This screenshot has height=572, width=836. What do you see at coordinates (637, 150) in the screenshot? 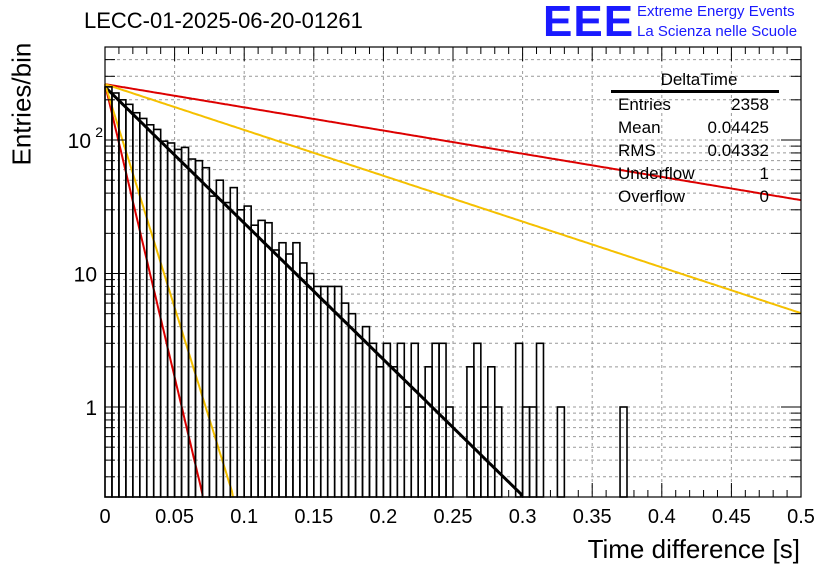
I see `stats-label: RMS` at bounding box center [637, 150].